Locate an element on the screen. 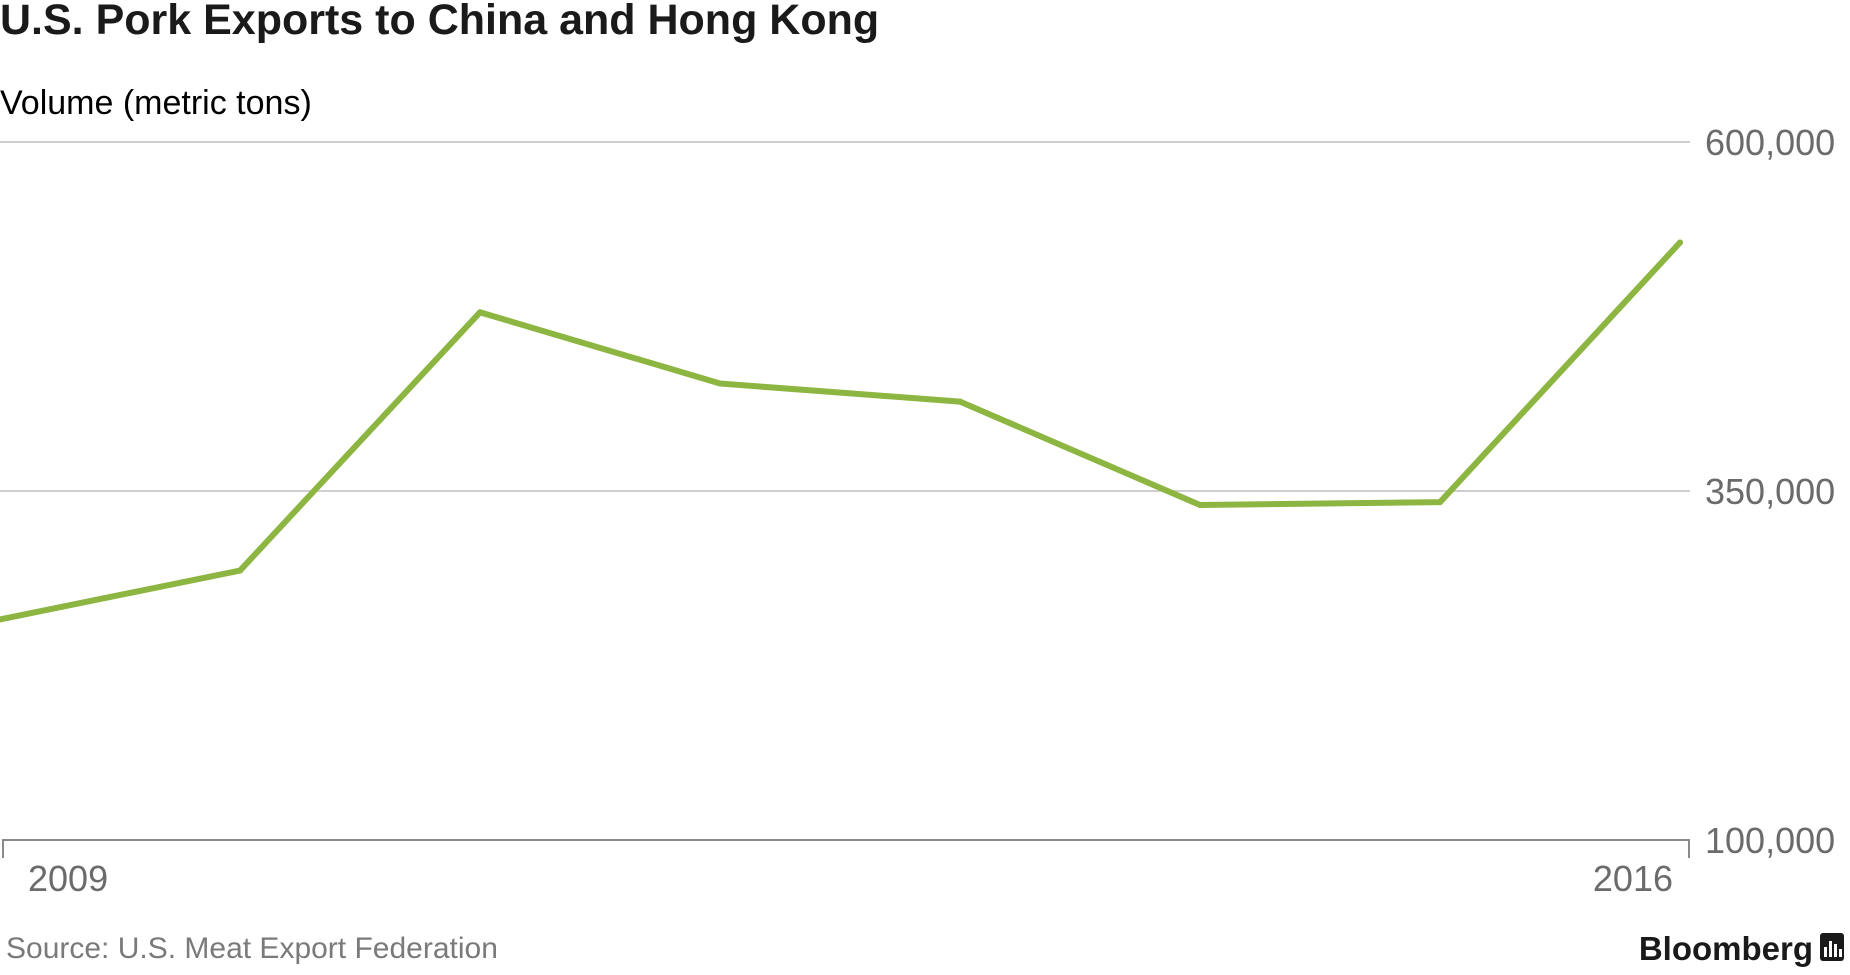  data-point-2011 is located at coordinates (480, 312).